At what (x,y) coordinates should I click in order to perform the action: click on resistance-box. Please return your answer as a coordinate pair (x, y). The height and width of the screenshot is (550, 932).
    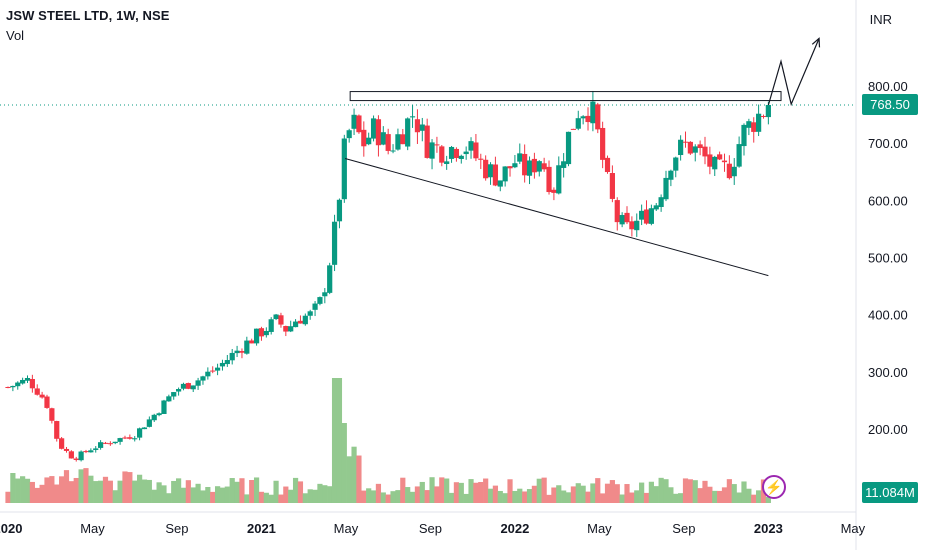
    Looking at the image, I should click on (565, 96).